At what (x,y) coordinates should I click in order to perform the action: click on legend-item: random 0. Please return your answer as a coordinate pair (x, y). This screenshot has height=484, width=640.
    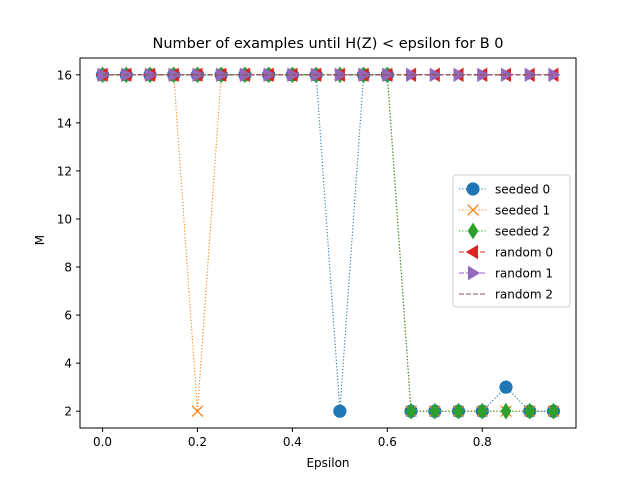
    Looking at the image, I should click on (506, 252).